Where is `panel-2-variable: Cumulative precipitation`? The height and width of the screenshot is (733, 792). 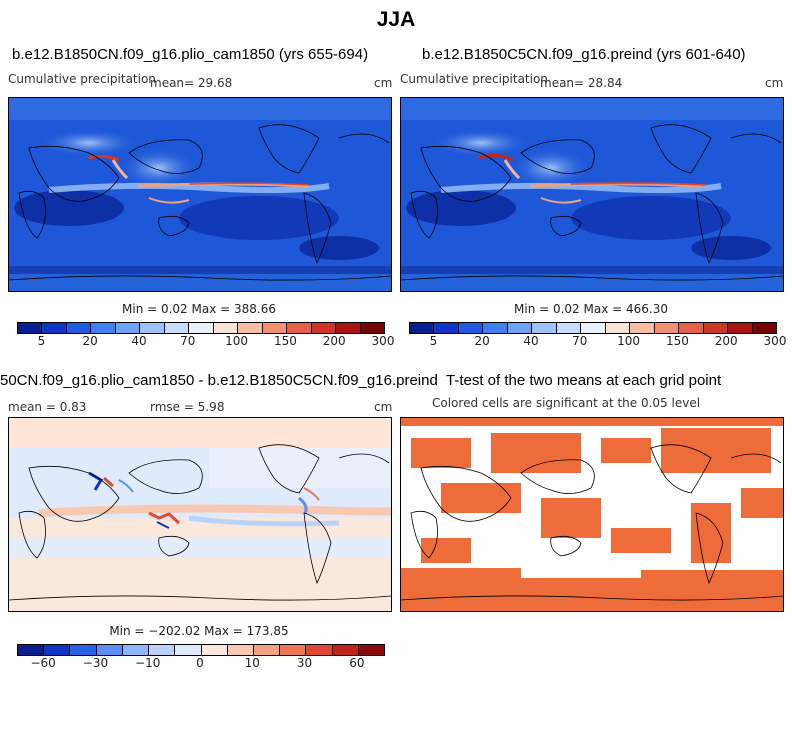
panel-2-variable: Cumulative precipitation is located at coordinates (474, 79).